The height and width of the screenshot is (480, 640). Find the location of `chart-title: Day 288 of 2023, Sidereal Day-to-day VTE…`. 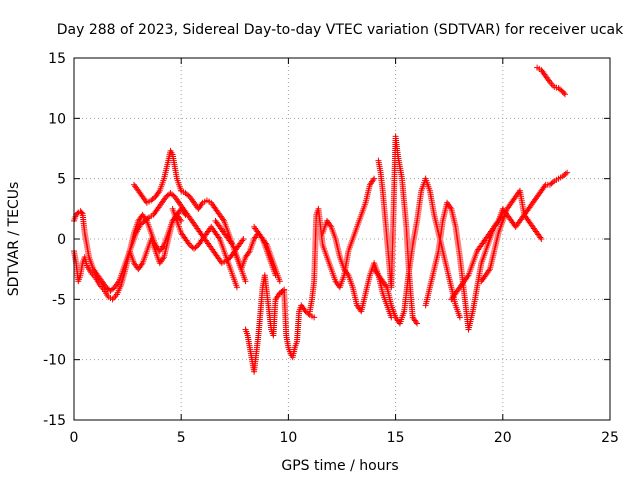

chart-title: Day 288 of 2023, Sidereal Day-to-day VTE… is located at coordinates (340, 30).